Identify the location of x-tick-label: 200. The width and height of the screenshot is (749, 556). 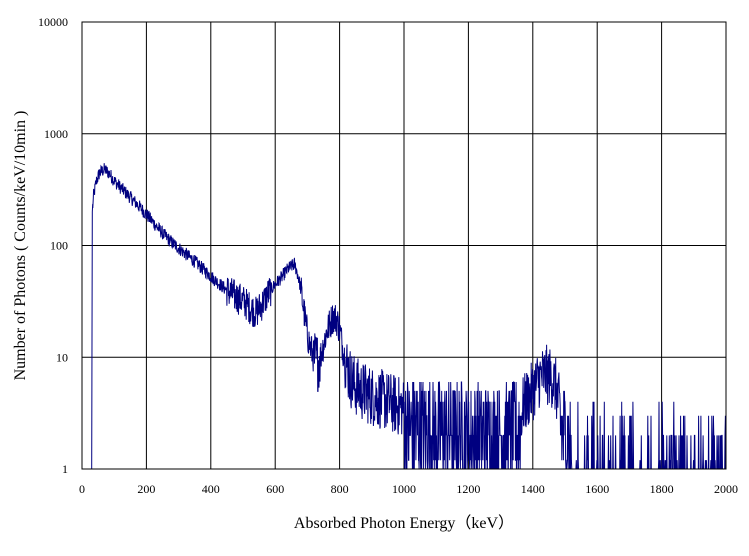
(146, 489).